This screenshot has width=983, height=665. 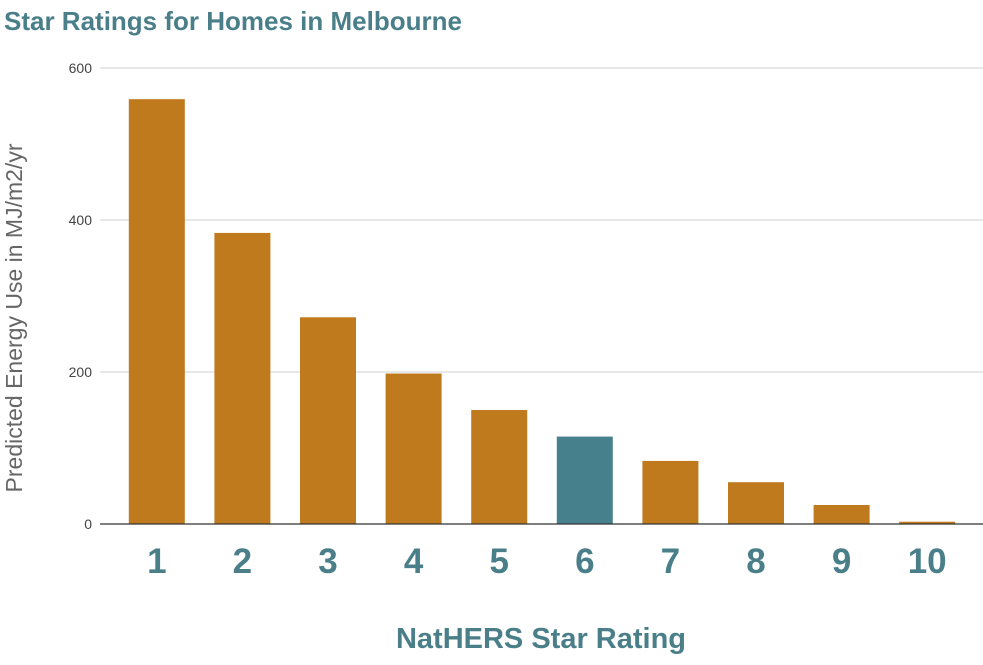 I want to click on x-tick-label: 4, so click(x=414, y=561).